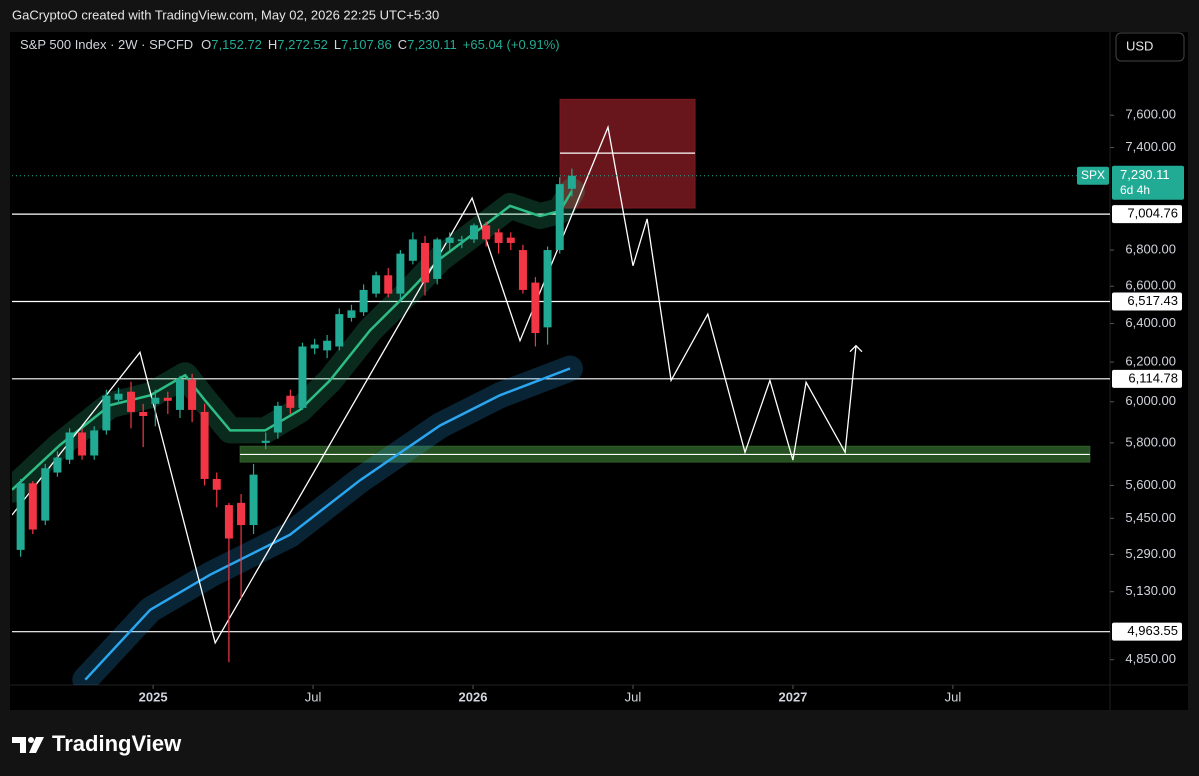  Describe the element at coordinates (402, 44) in the screenshot. I see `legend-text: C` at that location.